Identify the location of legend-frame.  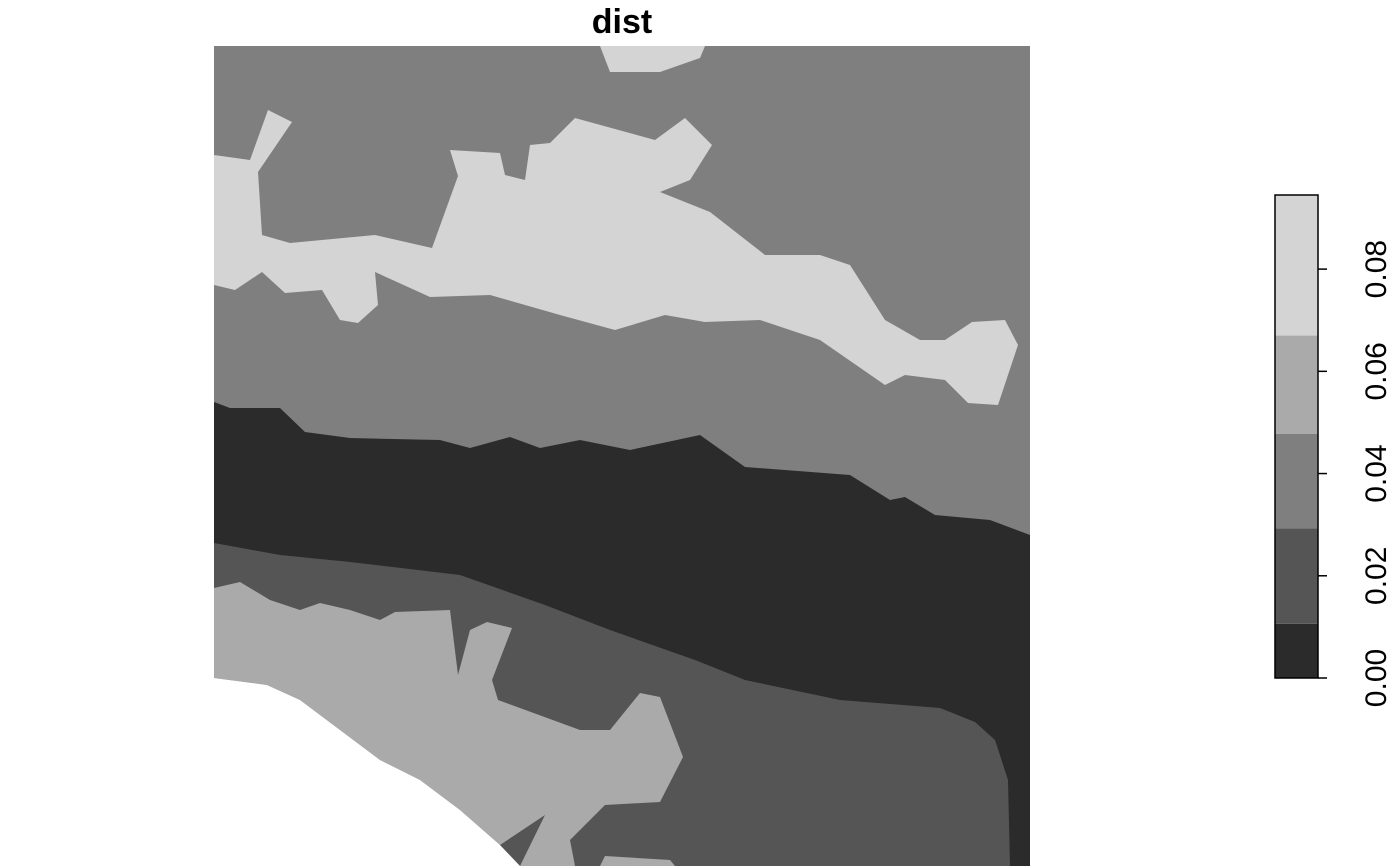
(1296, 436).